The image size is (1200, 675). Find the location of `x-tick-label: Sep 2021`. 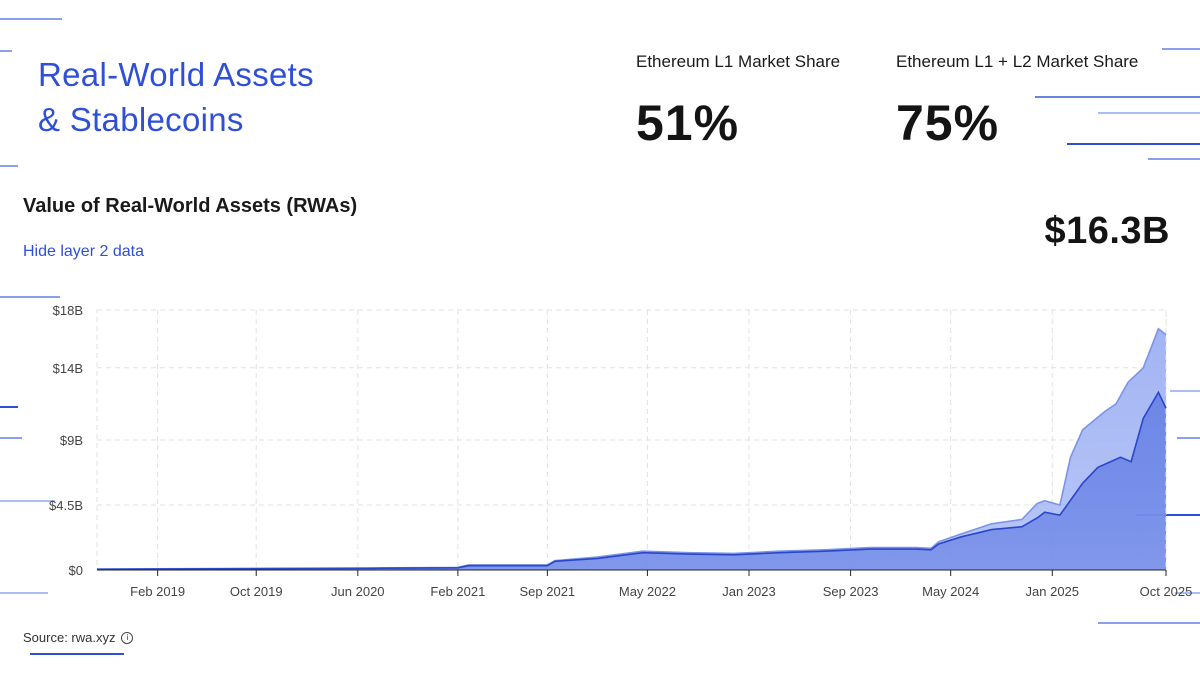

x-tick-label: Sep 2021 is located at coordinates (548, 591).